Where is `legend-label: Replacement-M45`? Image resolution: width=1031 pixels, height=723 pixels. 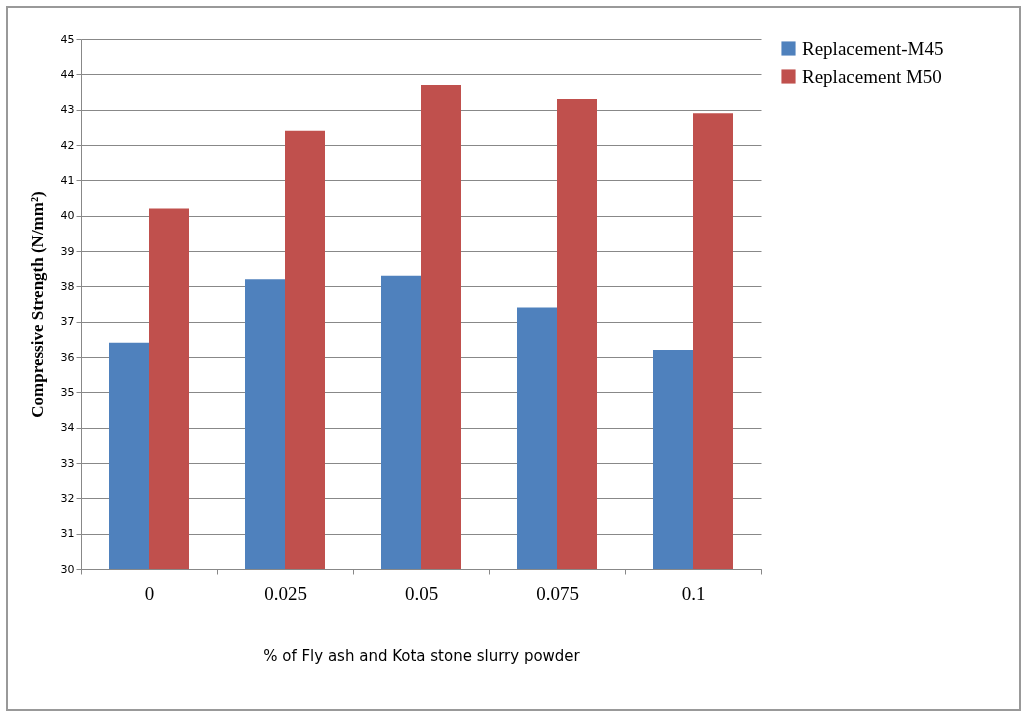 legend-label: Replacement-M45 is located at coordinates (873, 48).